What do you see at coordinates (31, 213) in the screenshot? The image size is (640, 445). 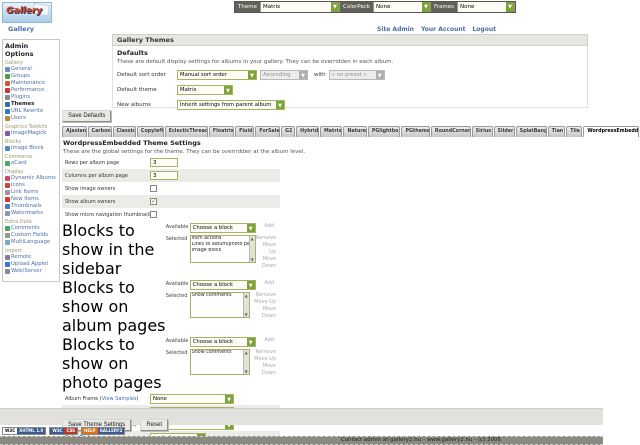 I see `sidebar-item-watermarks: Watermarks` at bounding box center [31, 213].